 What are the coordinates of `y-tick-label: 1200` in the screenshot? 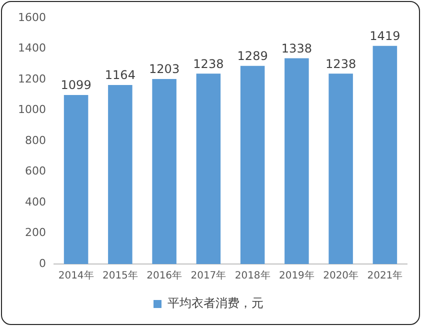 It's located at (32, 79).